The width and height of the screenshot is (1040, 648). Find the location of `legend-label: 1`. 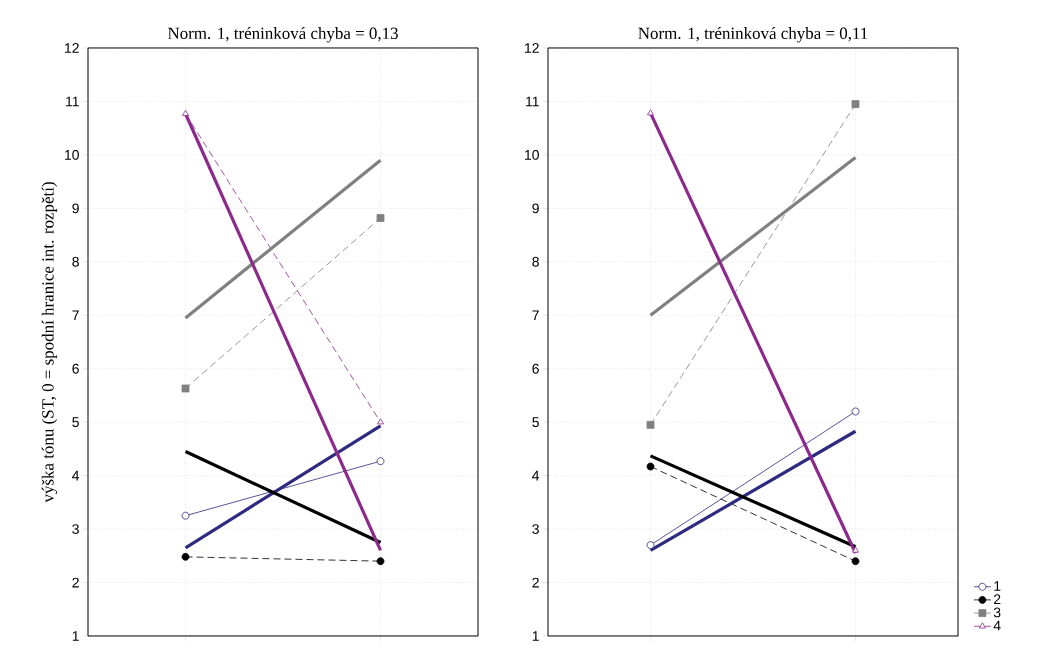

legend-label: 1 is located at coordinates (997, 586).